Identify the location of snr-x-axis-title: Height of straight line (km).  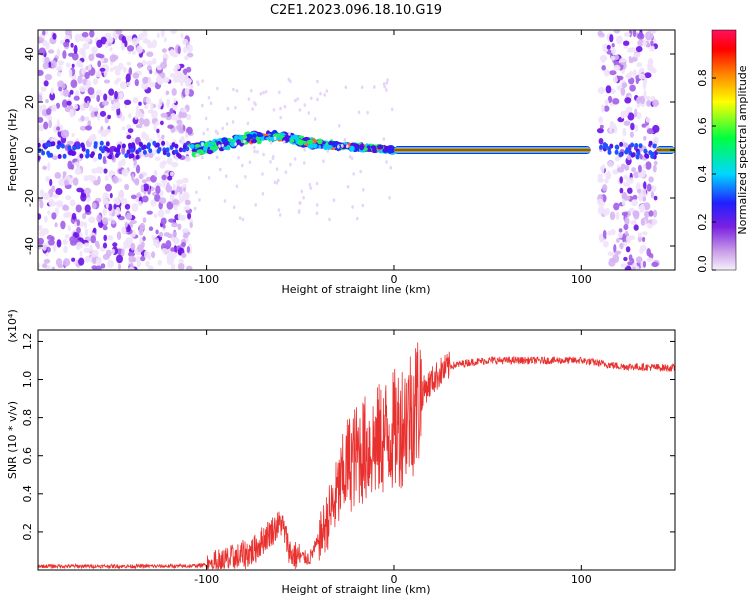
(355, 589).